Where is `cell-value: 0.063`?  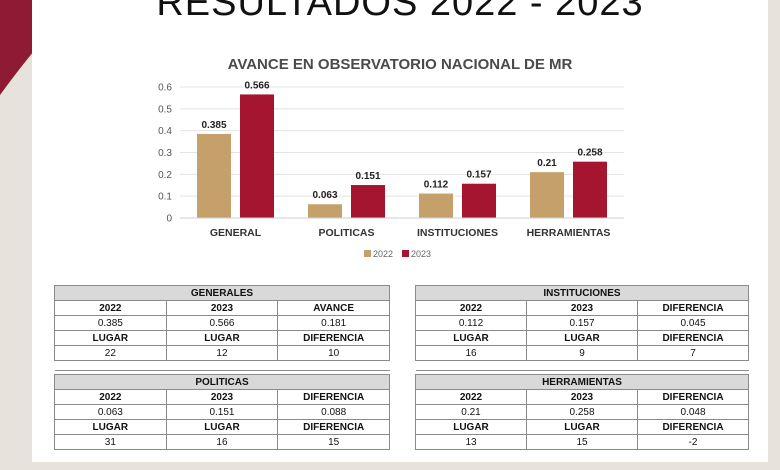 cell-value: 0.063 is located at coordinates (110, 412).